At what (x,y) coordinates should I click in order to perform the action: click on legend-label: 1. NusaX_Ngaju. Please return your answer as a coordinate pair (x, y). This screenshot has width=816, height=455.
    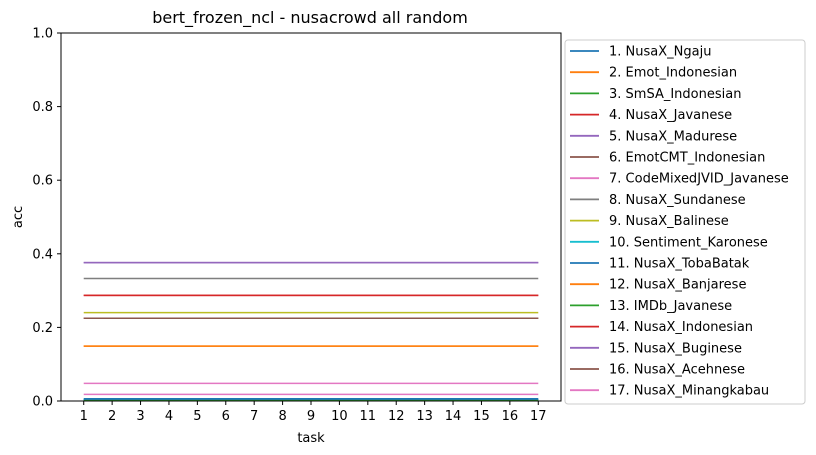
    Looking at the image, I should click on (660, 52).